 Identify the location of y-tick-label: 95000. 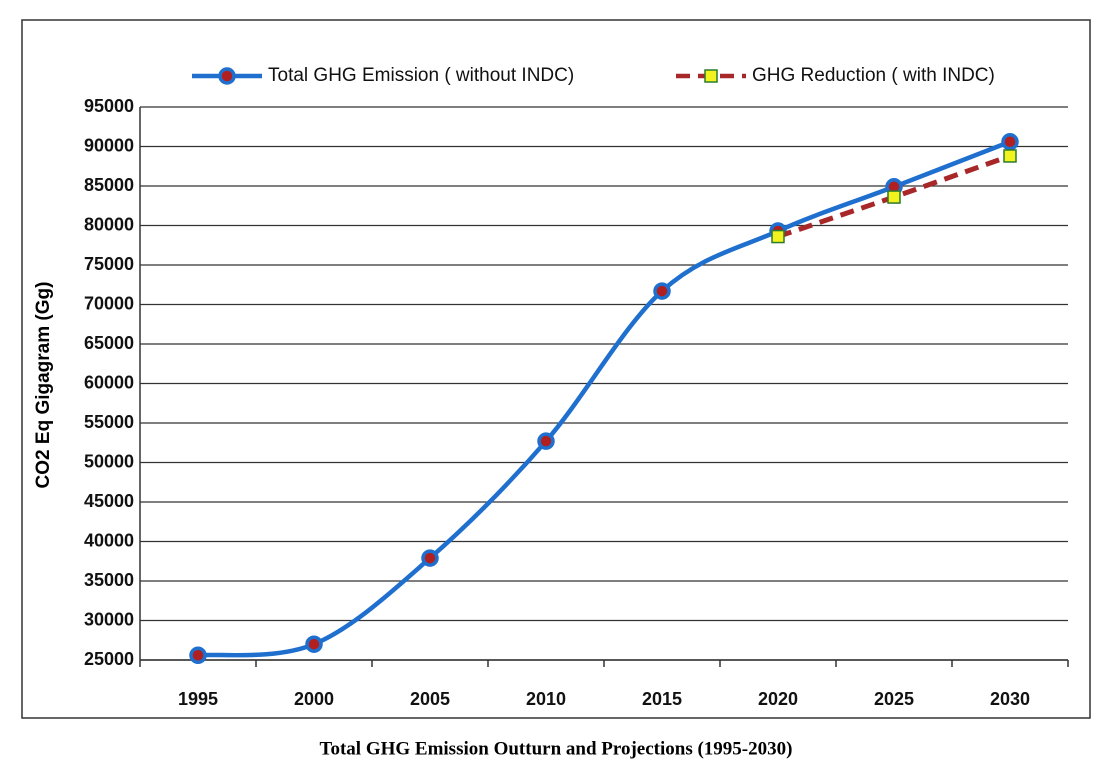
(109, 106).